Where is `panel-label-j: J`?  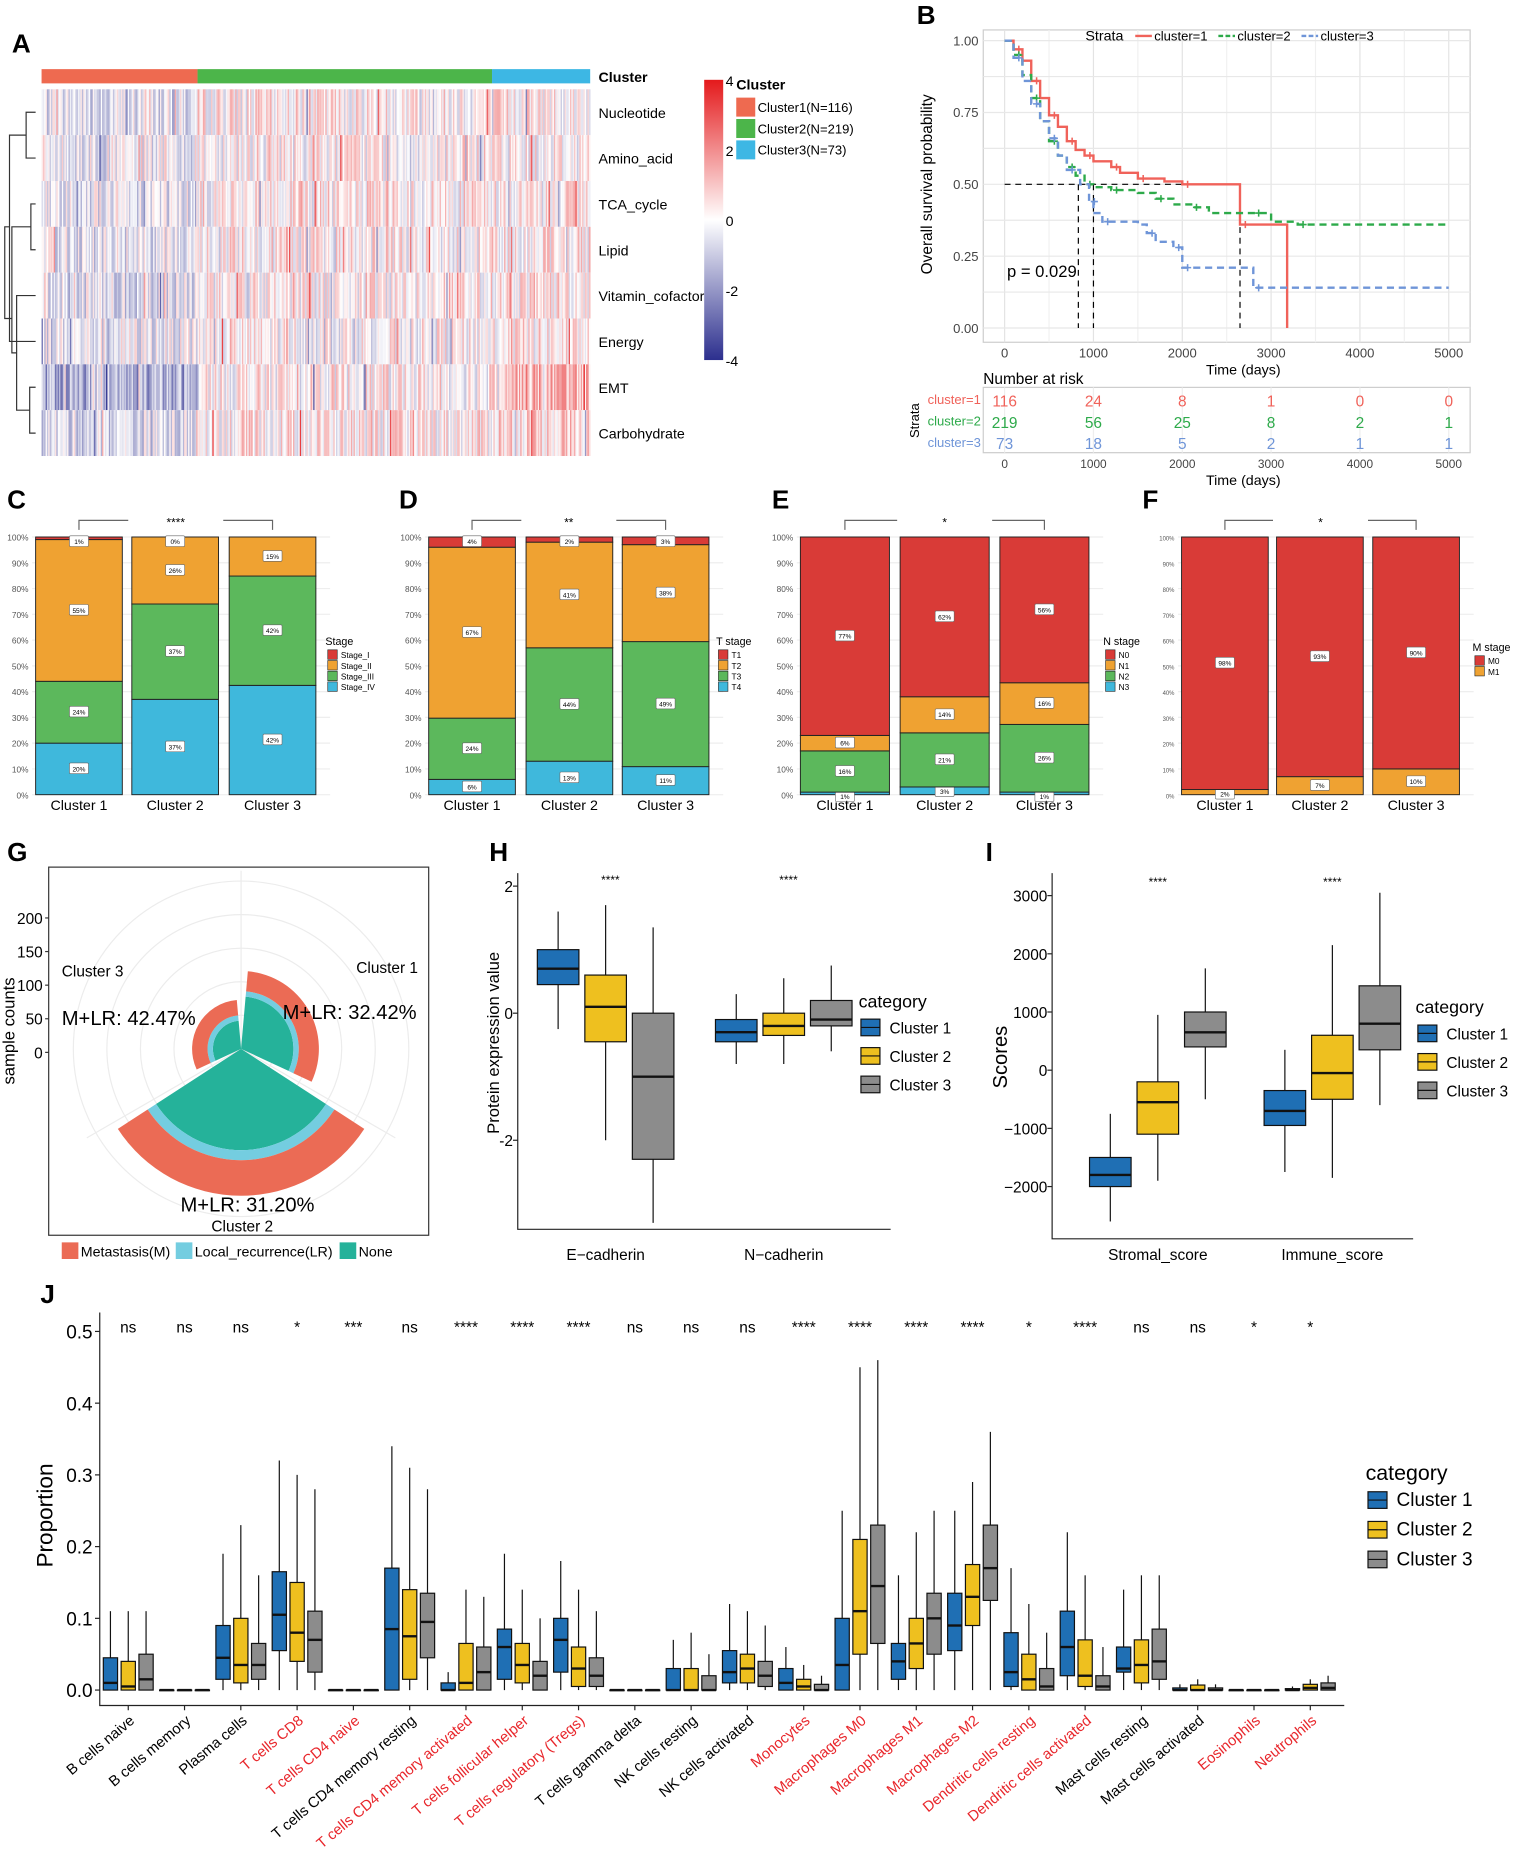 panel-label-j: J is located at coordinates (47, 1294).